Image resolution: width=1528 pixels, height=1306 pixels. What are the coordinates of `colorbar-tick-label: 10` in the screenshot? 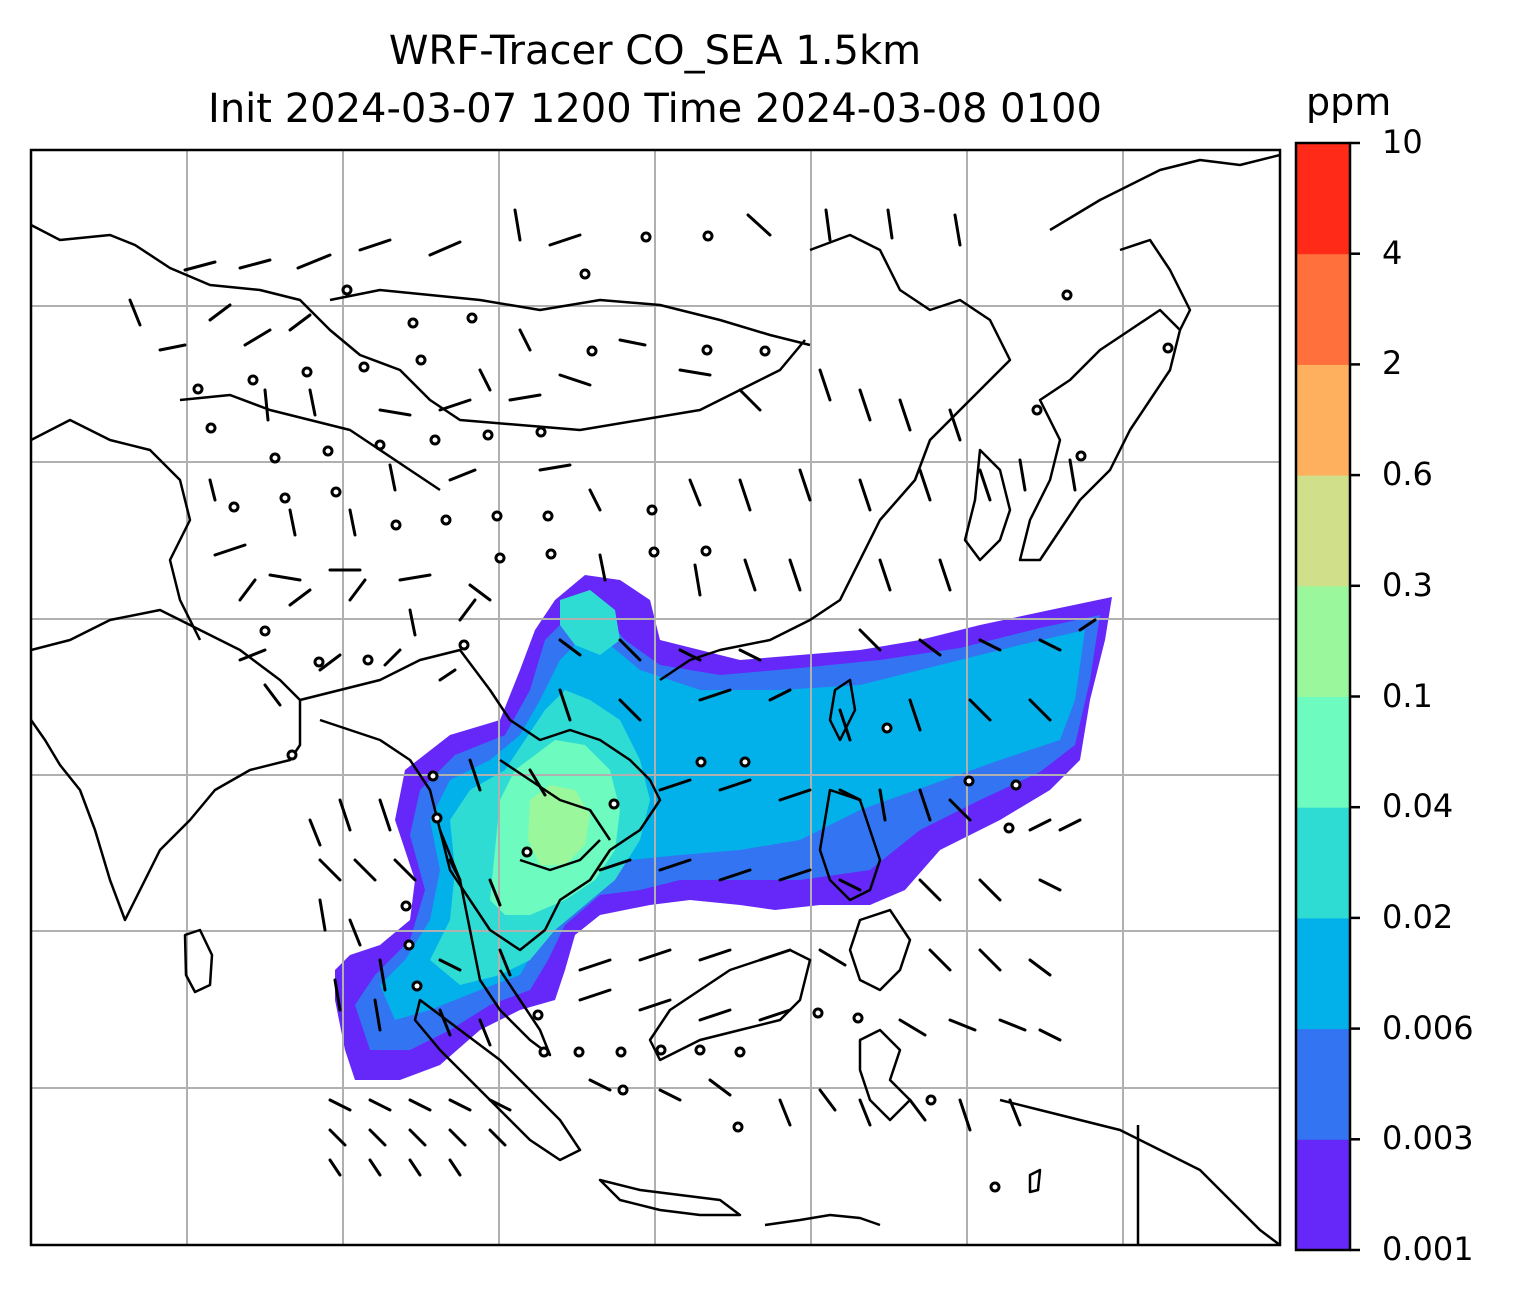 It's located at (1402, 142).